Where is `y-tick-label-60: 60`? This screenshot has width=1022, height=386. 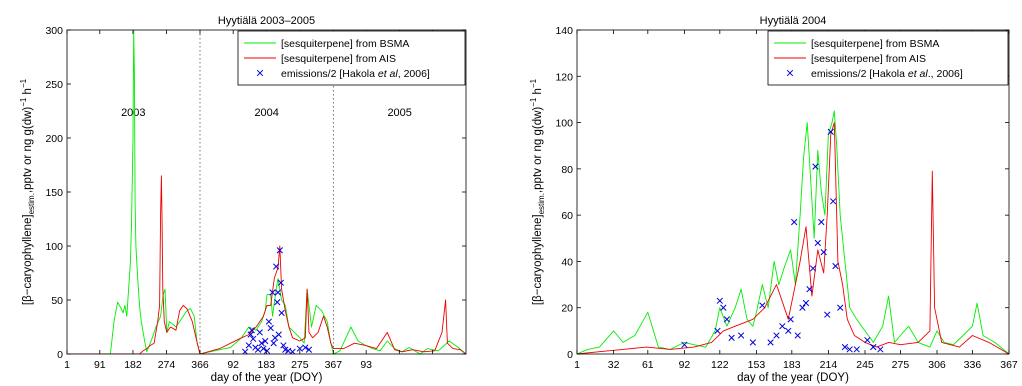 y-tick-label-60: 60 is located at coordinates (567, 216).